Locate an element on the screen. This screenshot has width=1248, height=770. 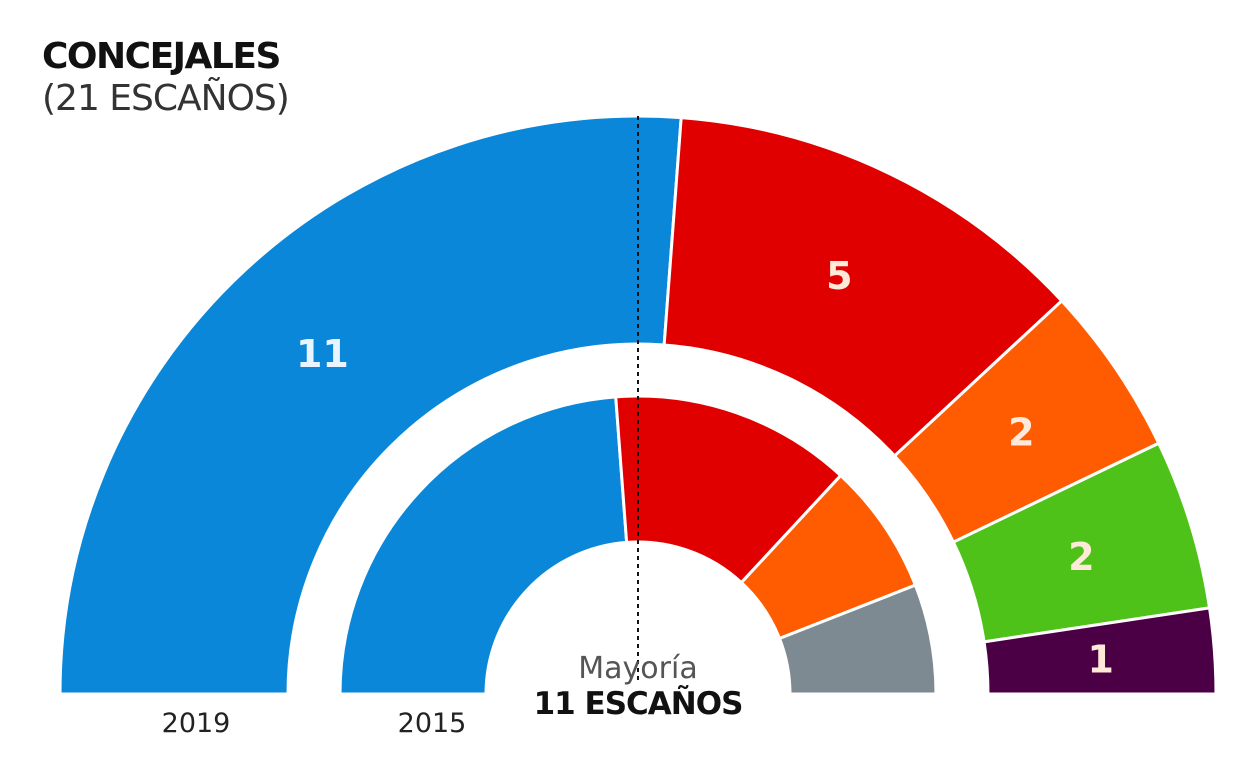
chart-subtitle: (21 ESCAÑOS) is located at coordinates (166, 98).